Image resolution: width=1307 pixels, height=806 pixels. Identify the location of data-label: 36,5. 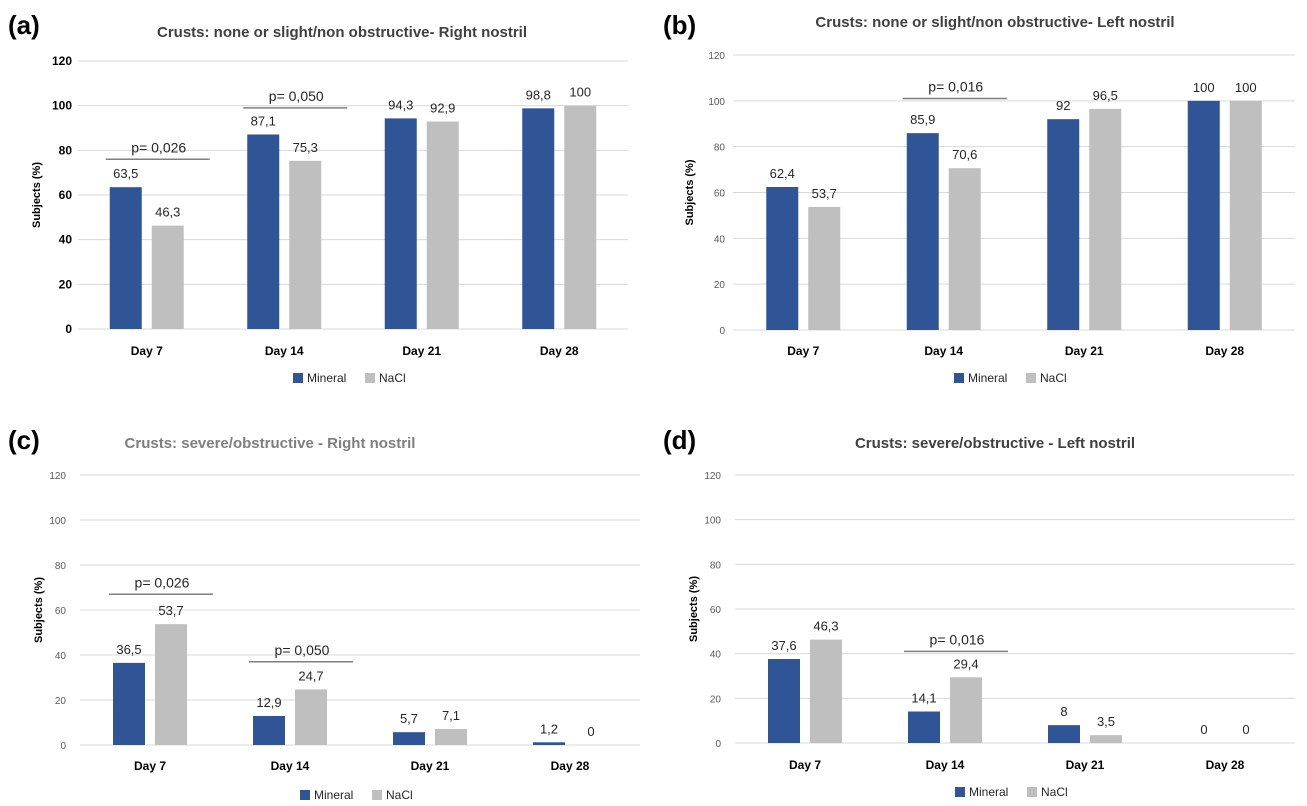
(128, 649).